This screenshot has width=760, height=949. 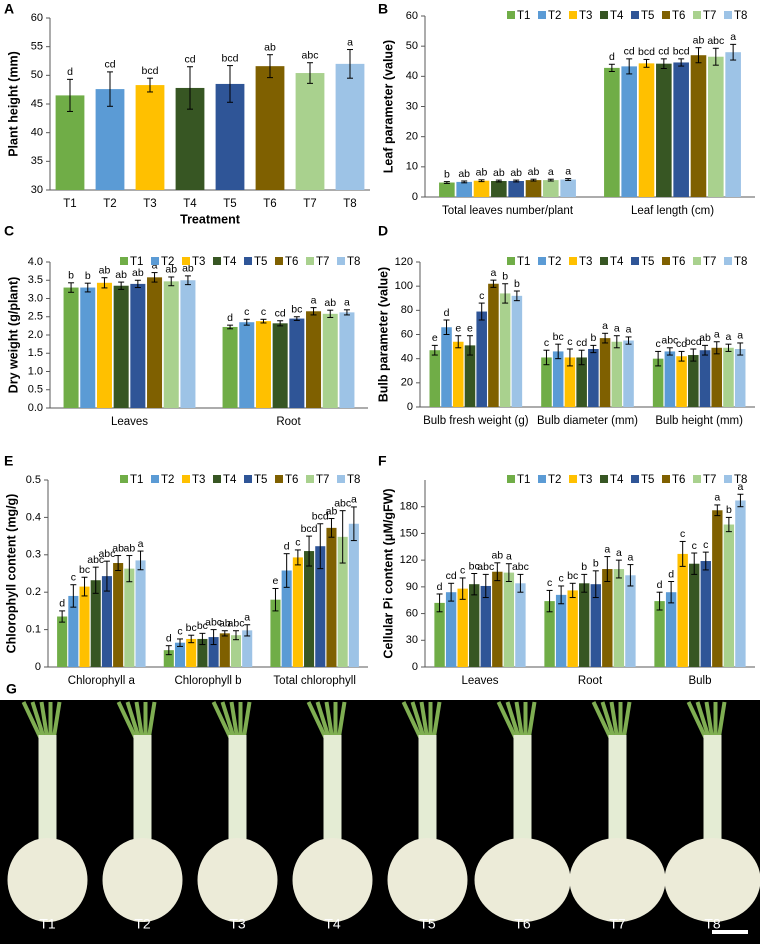 I want to click on x-tick-label: T4, so click(x=190, y=204).